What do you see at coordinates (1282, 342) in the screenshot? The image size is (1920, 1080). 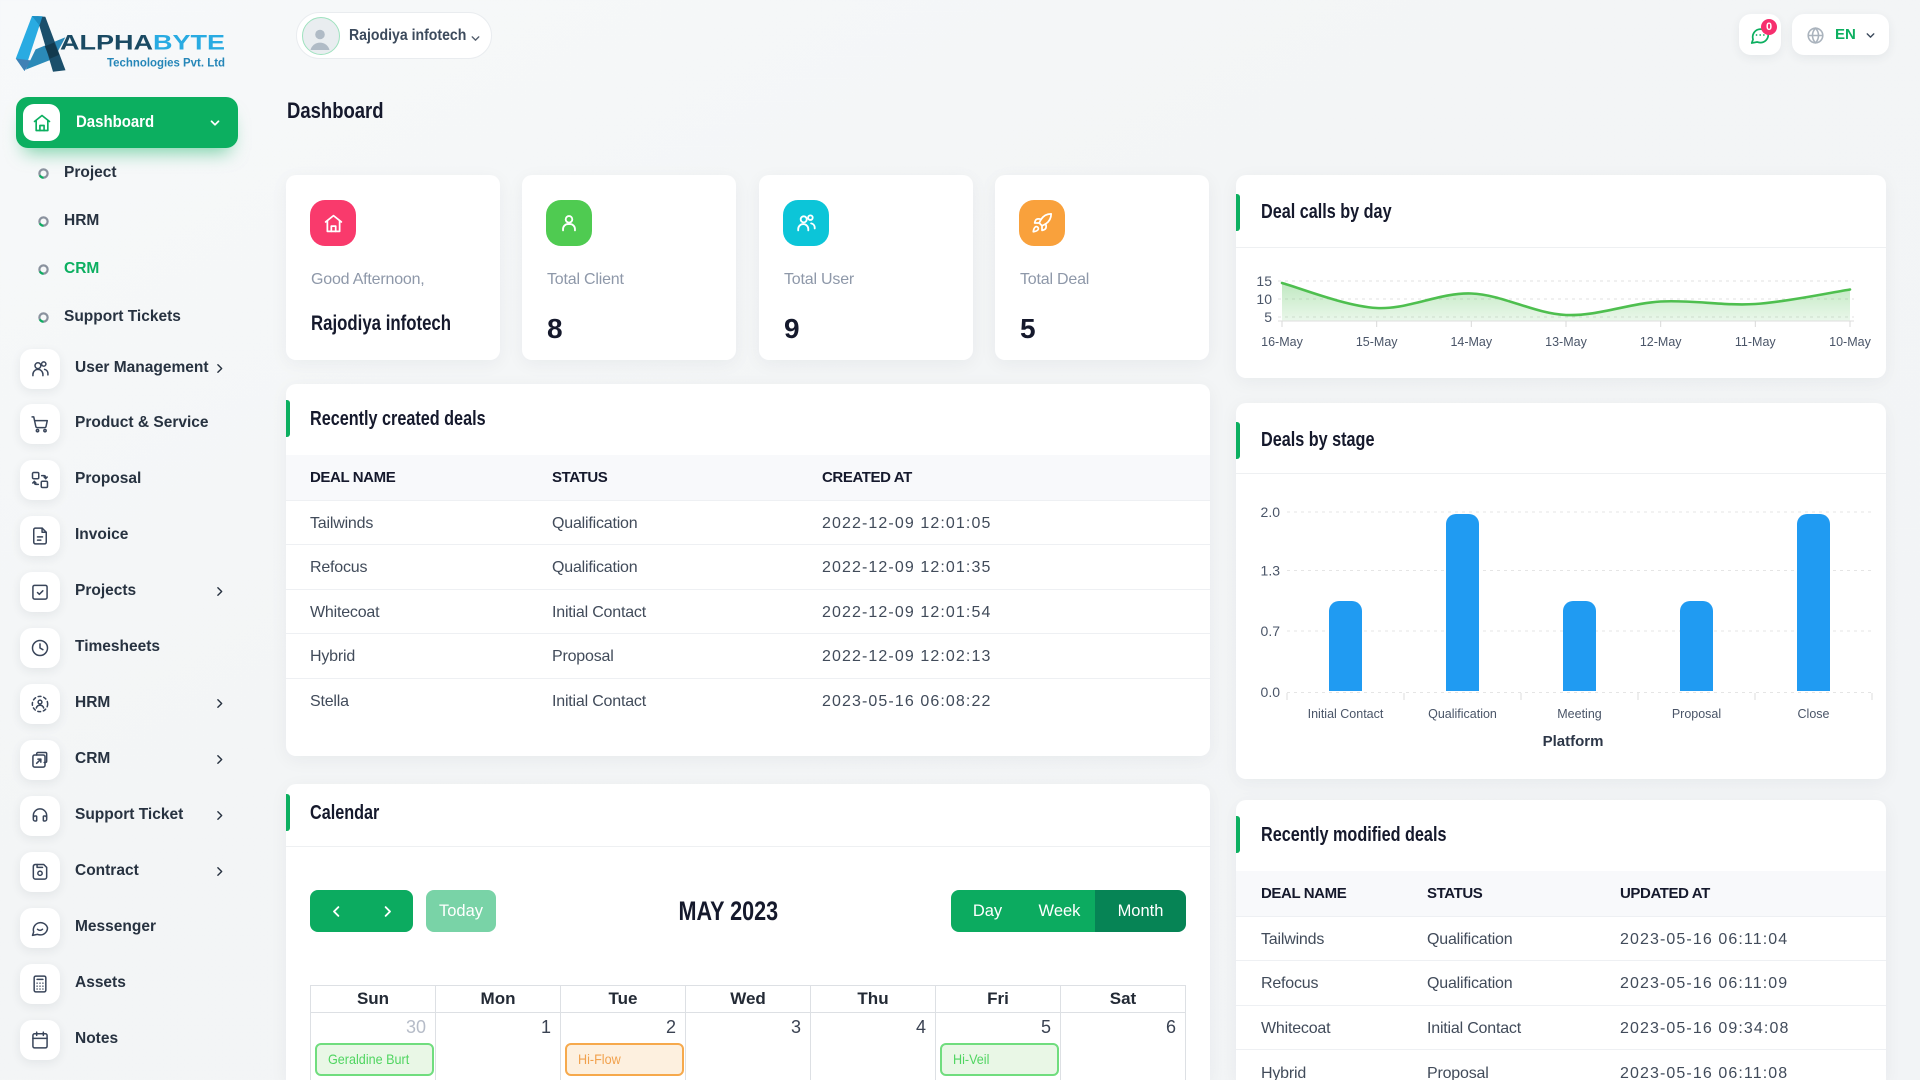 I see `svg-text: 16-May` at bounding box center [1282, 342].